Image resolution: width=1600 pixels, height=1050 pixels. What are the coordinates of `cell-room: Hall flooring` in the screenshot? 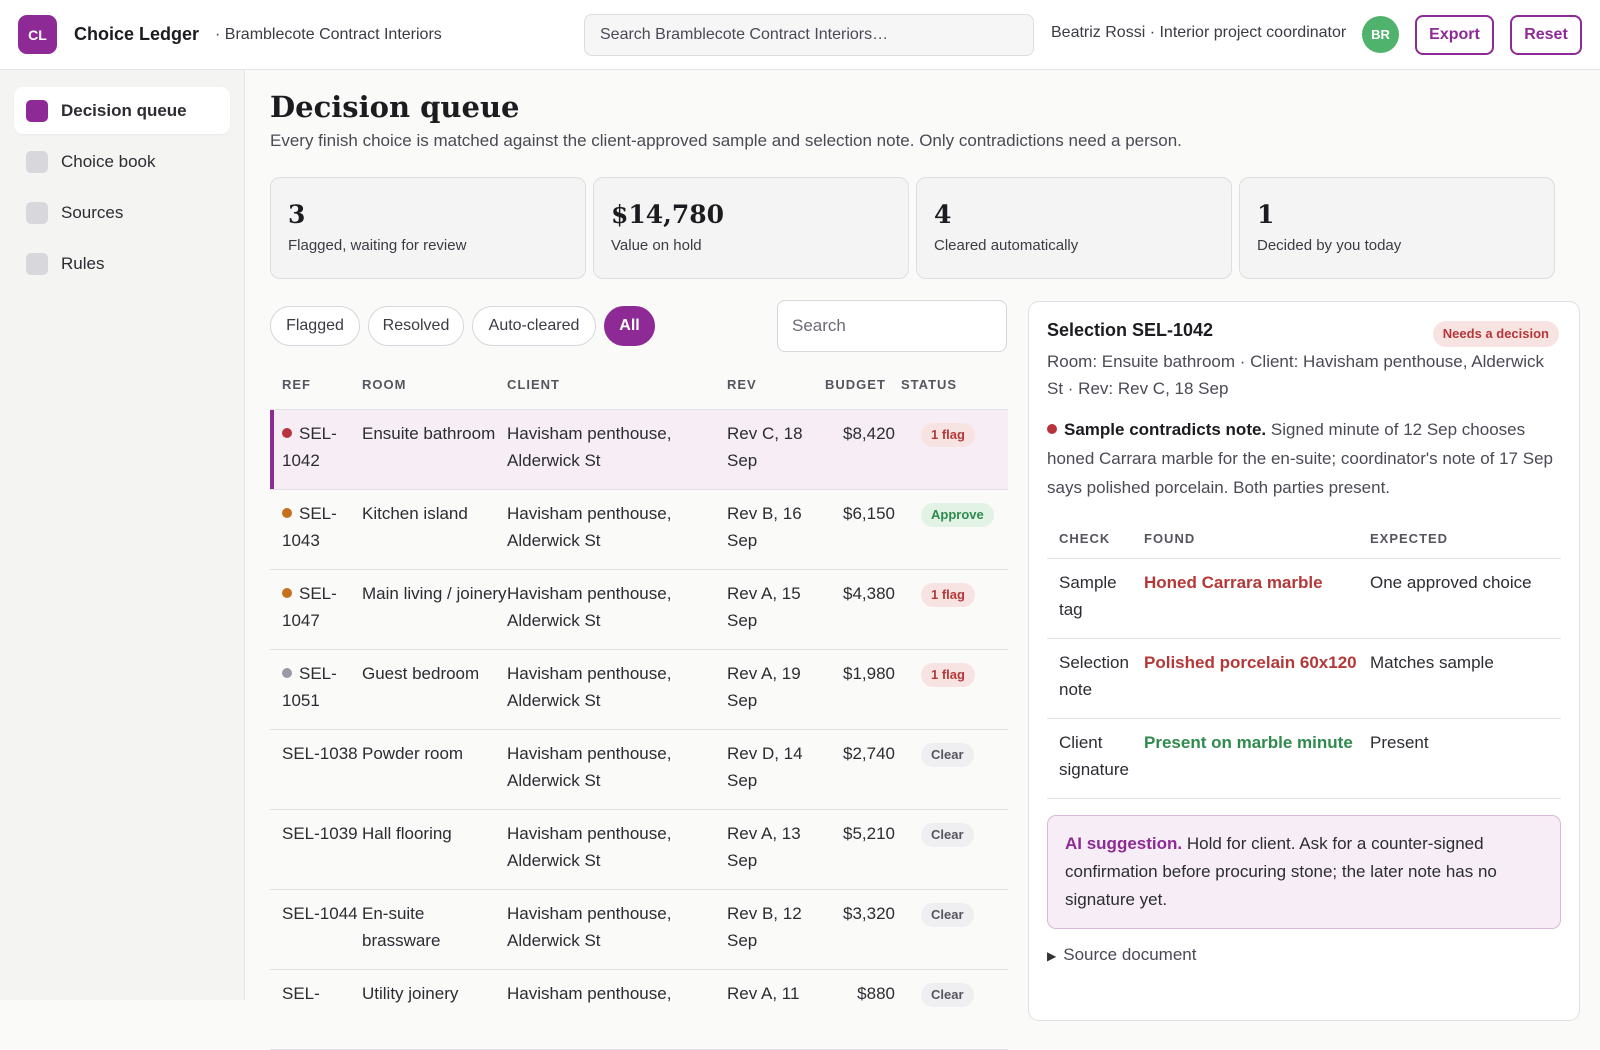 It's located at (407, 833).